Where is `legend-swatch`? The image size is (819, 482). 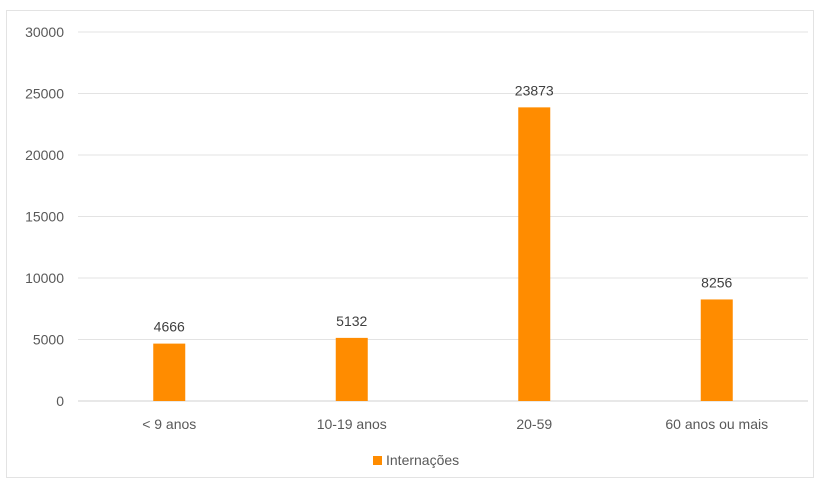
legend-swatch is located at coordinates (377, 460).